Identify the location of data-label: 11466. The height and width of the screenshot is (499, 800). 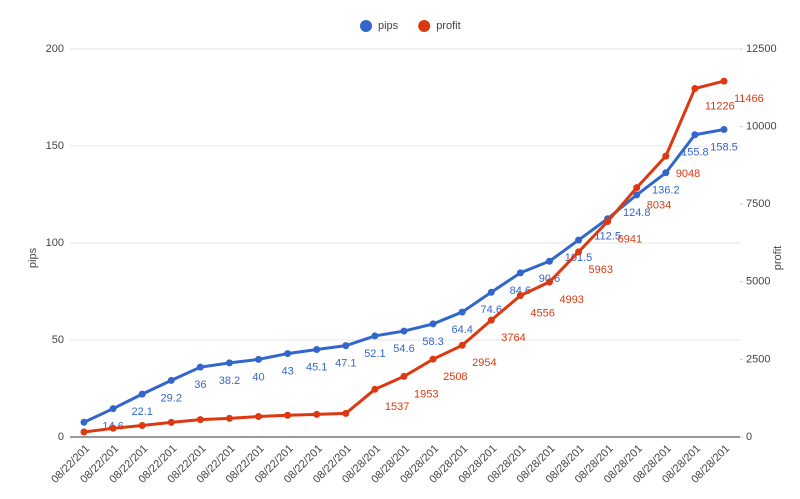
(749, 99).